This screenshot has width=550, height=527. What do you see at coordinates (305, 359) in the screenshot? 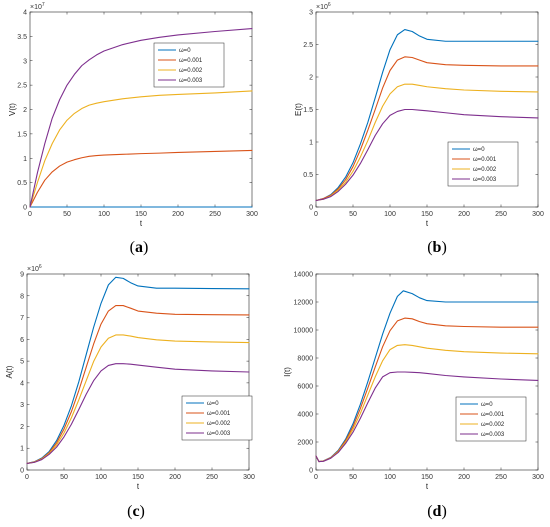
I see `y-tick-label: 8000` at bounding box center [305, 359].